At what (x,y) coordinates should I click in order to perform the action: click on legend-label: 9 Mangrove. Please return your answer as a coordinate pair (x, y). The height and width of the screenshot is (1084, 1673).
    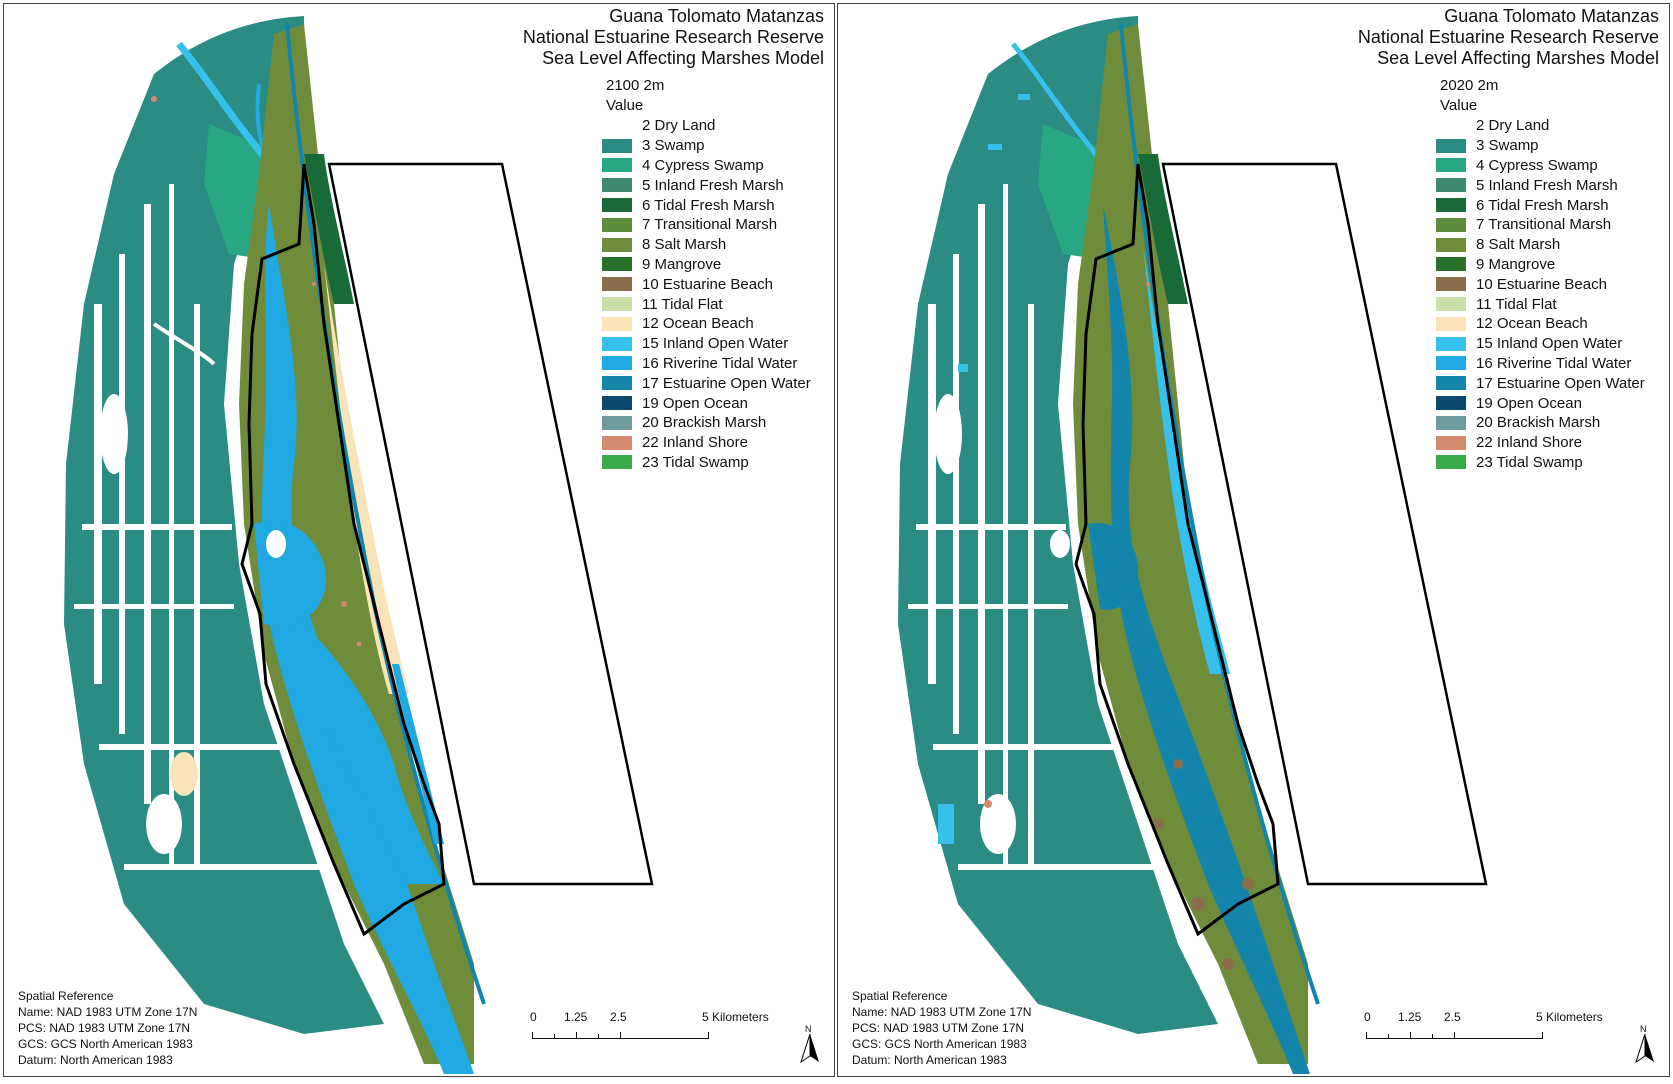
    Looking at the image, I should click on (1516, 264).